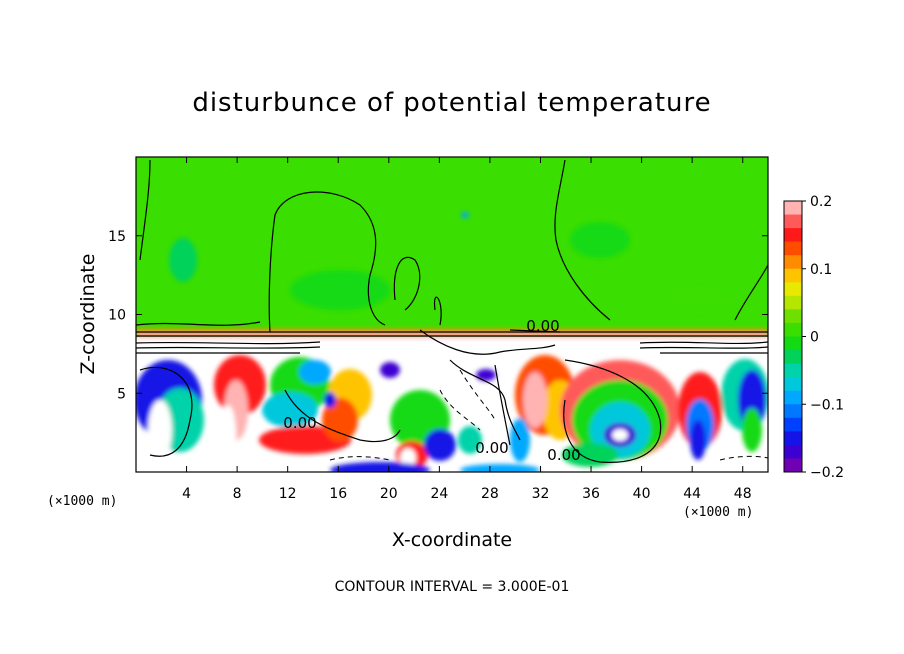 The width and height of the screenshot is (904, 654). Describe the element at coordinates (827, 473) in the screenshot. I see `colorbar-label: −0.2` at that location.